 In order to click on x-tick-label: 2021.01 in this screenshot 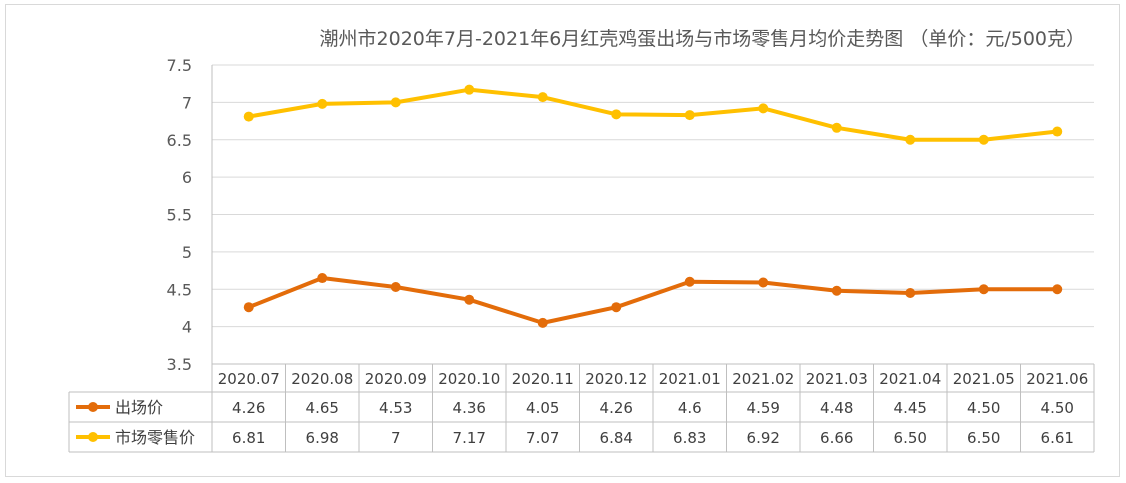, I will do `click(690, 379)`.